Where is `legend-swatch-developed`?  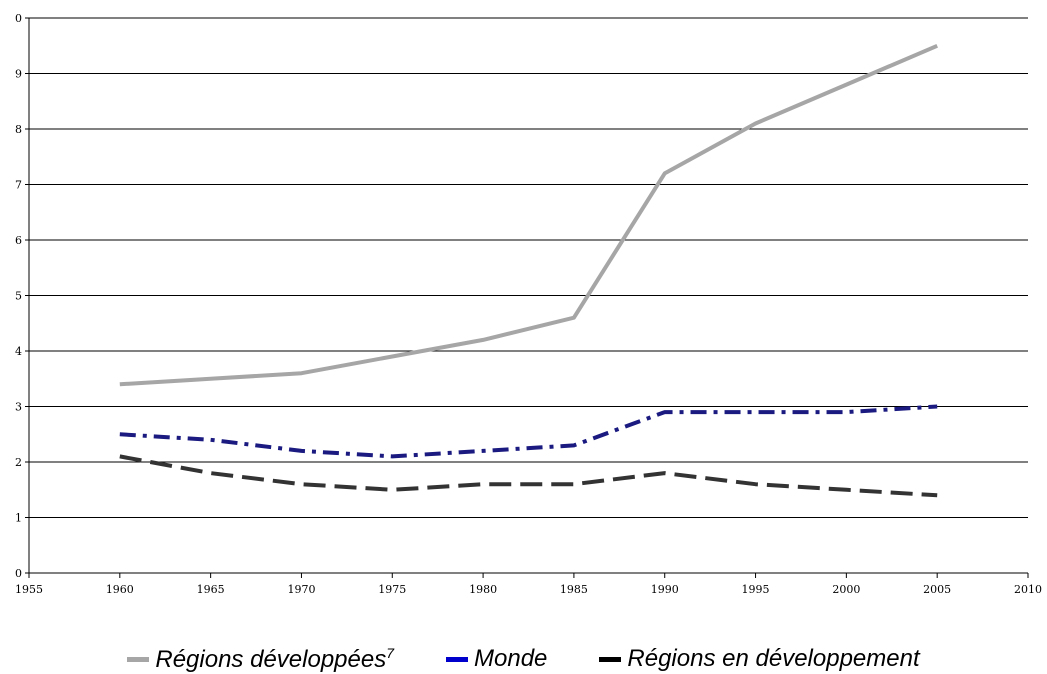
legend-swatch-developed is located at coordinates (138, 659).